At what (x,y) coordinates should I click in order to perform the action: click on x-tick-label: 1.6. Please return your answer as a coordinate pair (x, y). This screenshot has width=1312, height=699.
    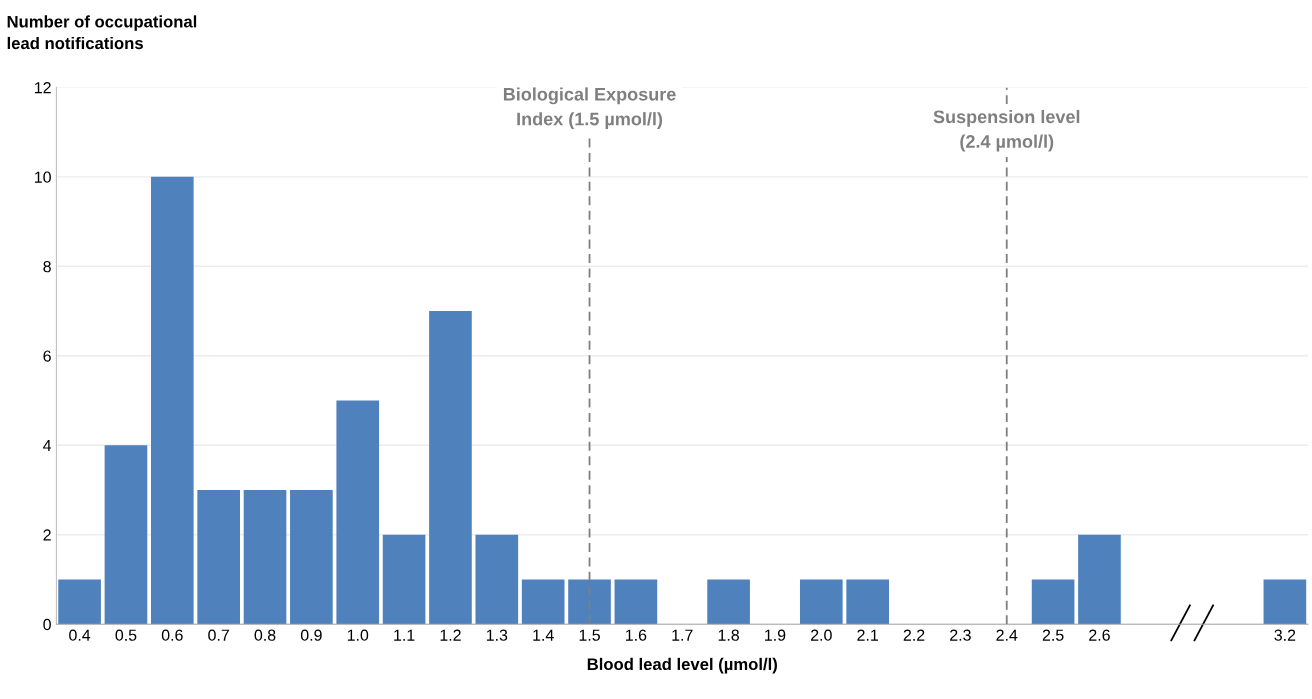
    Looking at the image, I should click on (636, 635).